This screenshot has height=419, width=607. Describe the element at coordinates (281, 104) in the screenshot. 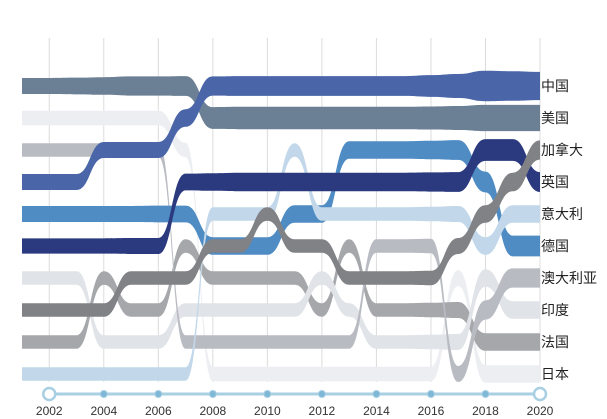

I see `band-美国` at that location.